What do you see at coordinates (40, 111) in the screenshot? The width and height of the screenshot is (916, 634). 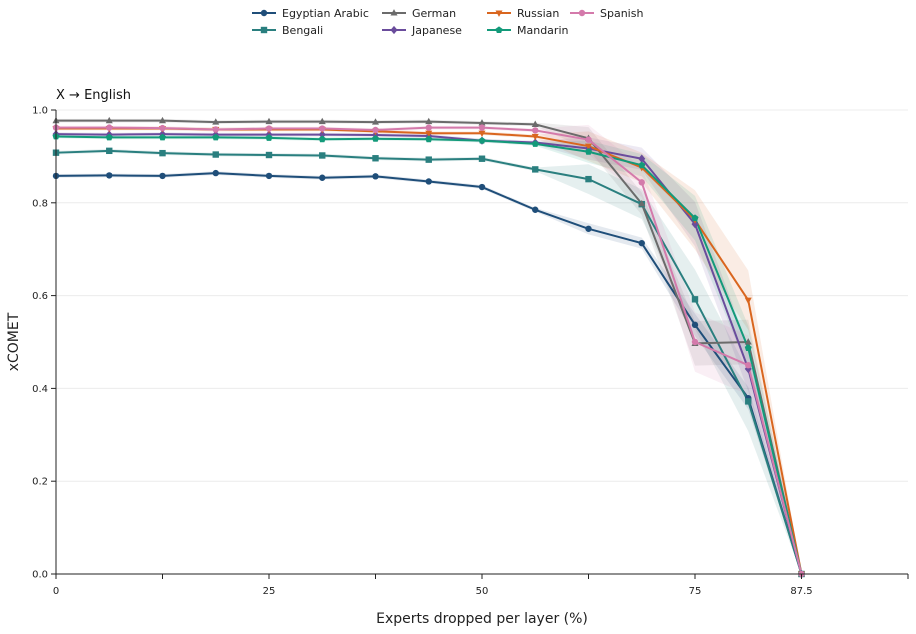 I see `y-tick-label: 1.0` at bounding box center [40, 111].